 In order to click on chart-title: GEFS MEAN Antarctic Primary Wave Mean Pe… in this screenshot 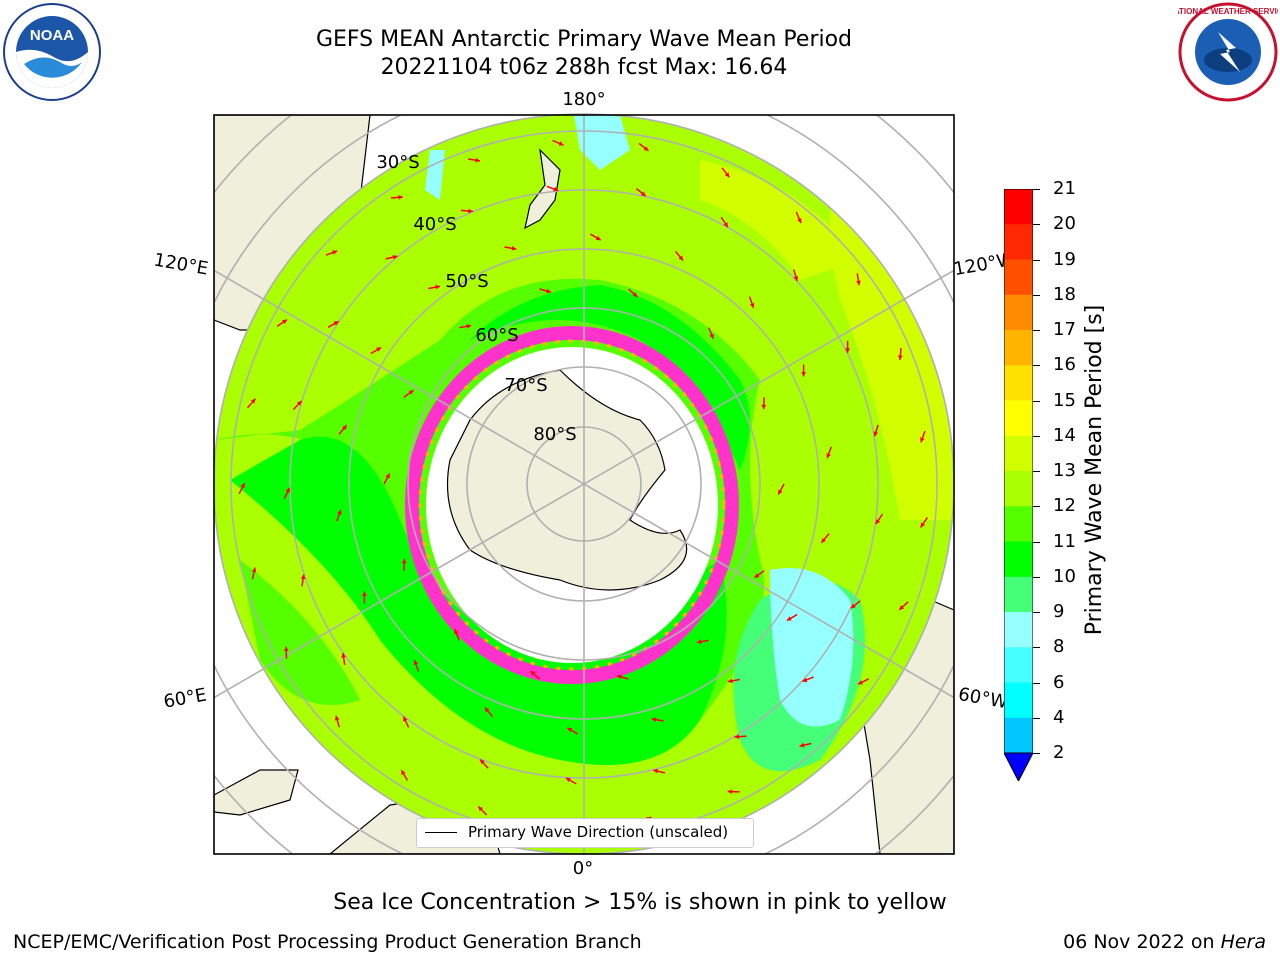, I will do `click(584, 39)`.